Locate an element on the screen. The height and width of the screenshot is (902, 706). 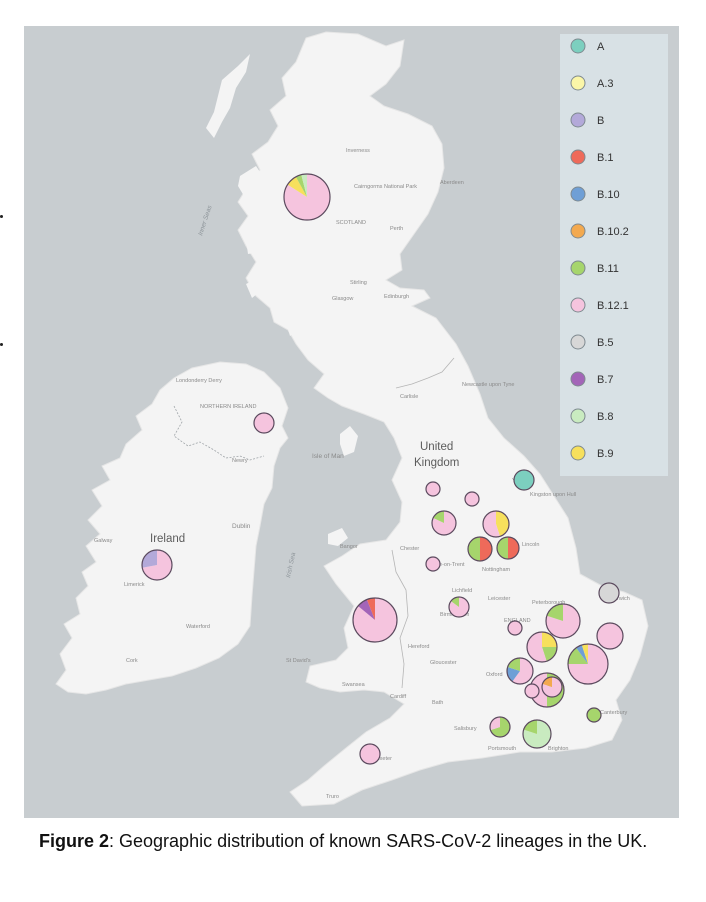
place-label-newcastle: Newcastle upon Tyne is located at coordinates (488, 385).